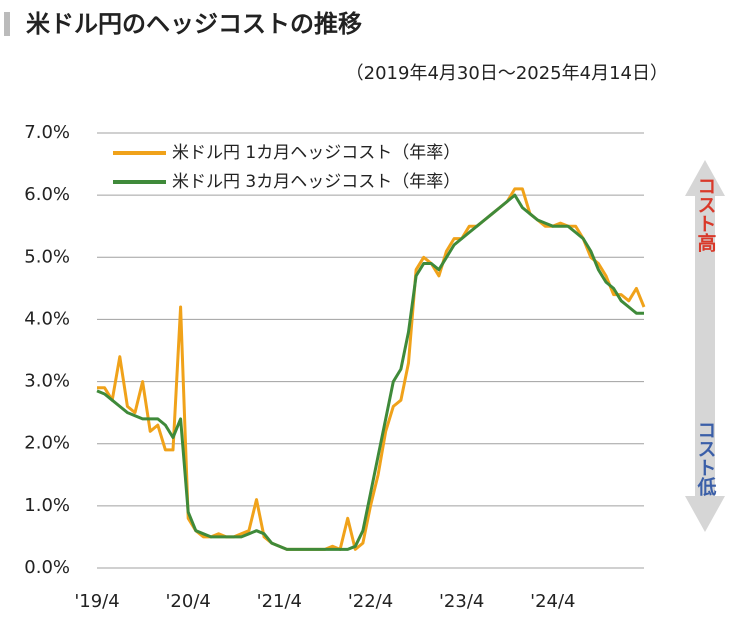 The height and width of the screenshot is (635, 753). I want to click on annotation-low: コスト低, so click(706, 458).